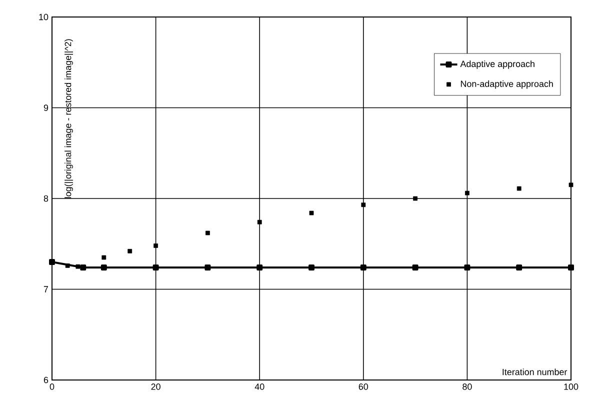 Image resolution: width=589 pixels, height=412 pixels. Describe the element at coordinates (46, 380) in the screenshot. I see `y-tick-label: 6` at that location.